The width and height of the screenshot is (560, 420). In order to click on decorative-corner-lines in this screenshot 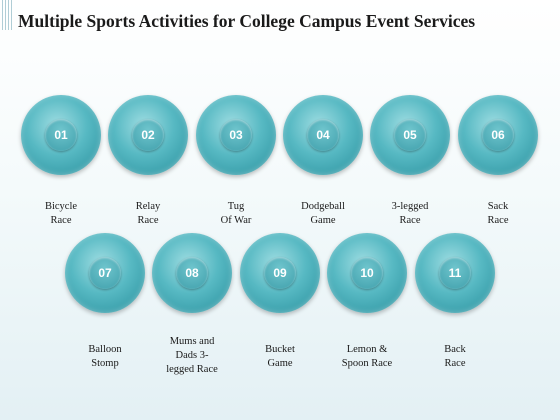, I will do `click(7, 15)`.